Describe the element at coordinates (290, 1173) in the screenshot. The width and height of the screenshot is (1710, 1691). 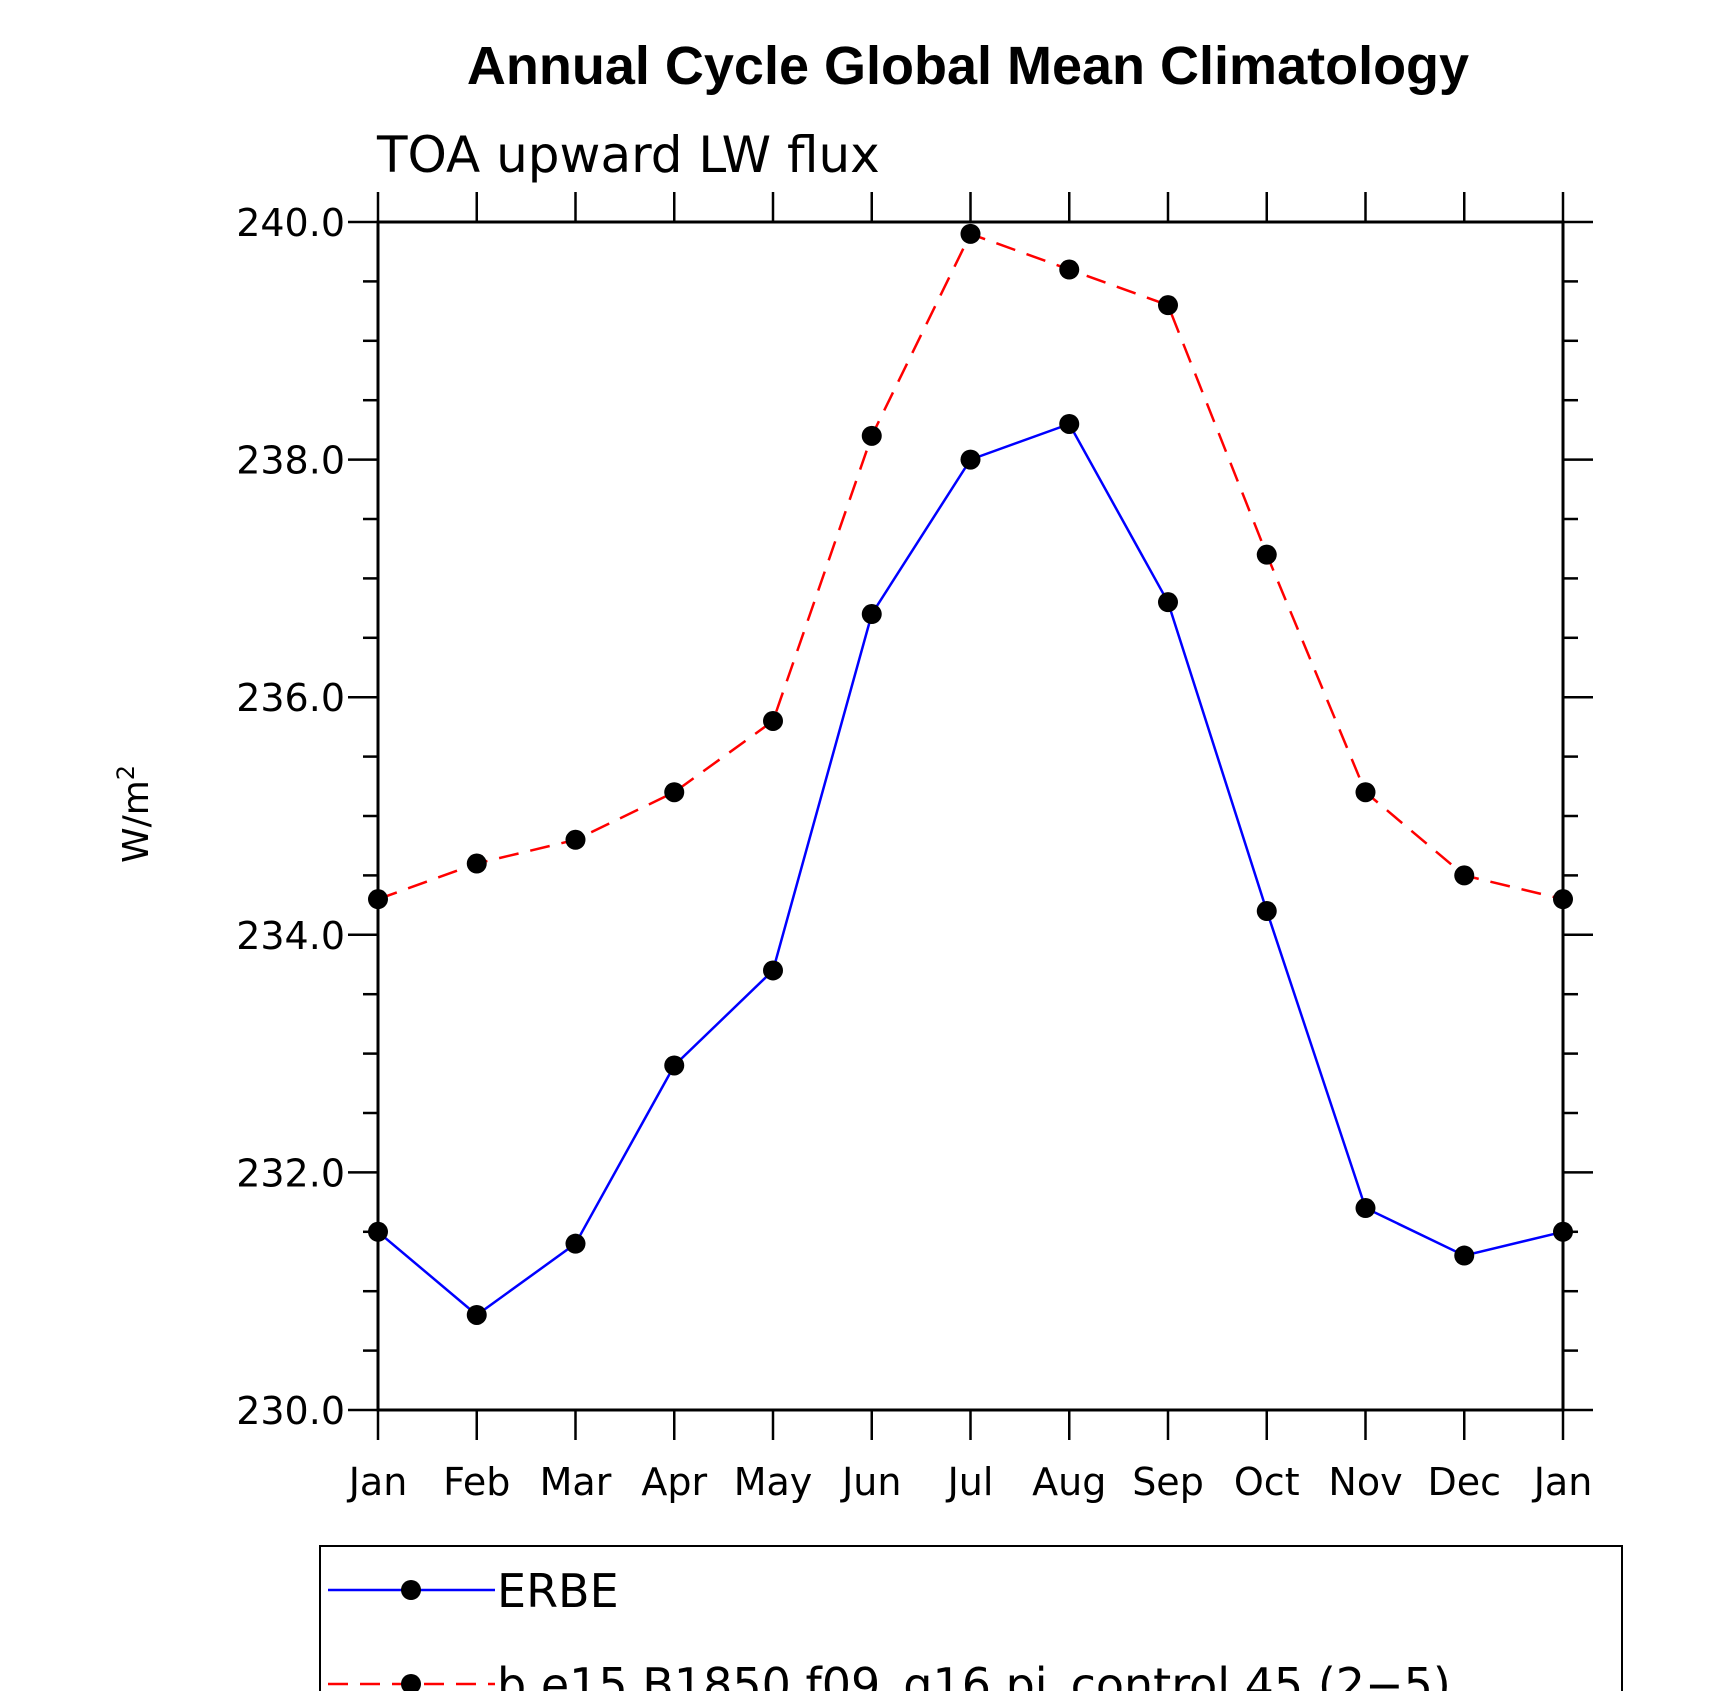
I see `y-tick-label: 232.0` at that location.